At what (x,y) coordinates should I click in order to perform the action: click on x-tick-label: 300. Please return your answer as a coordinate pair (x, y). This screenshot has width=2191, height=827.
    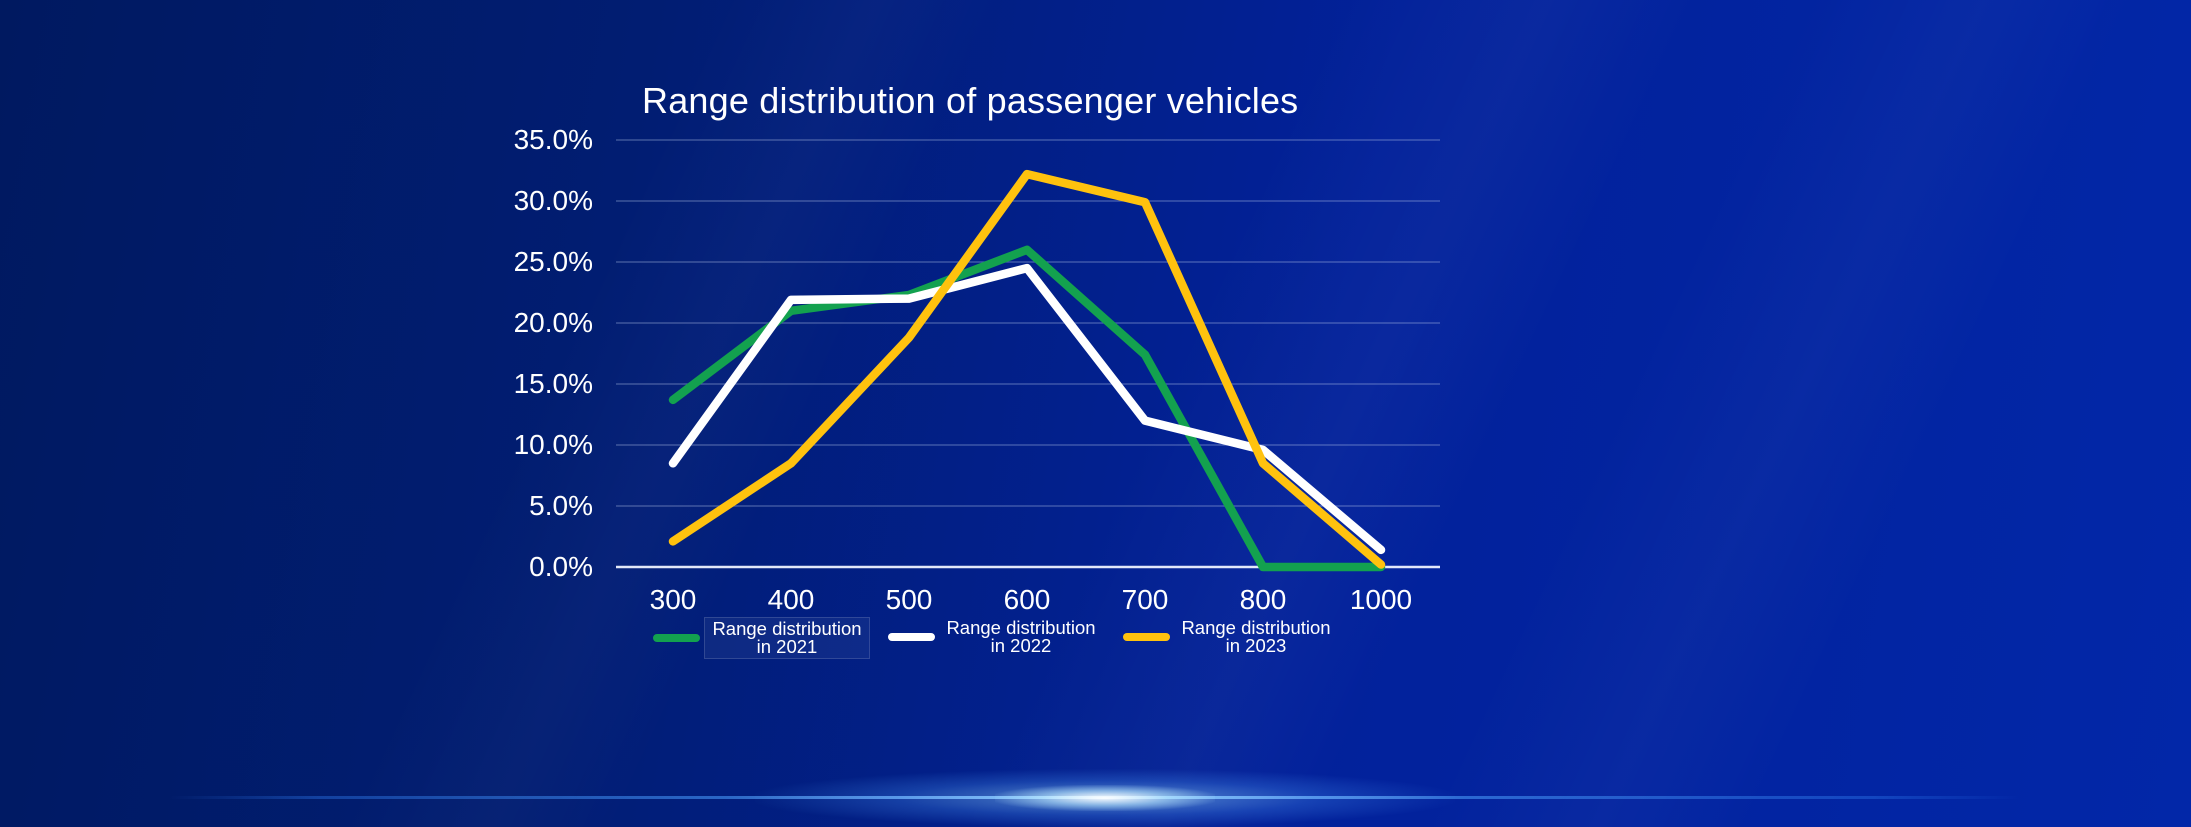
    Looking at the image, I should click on (673, 599).